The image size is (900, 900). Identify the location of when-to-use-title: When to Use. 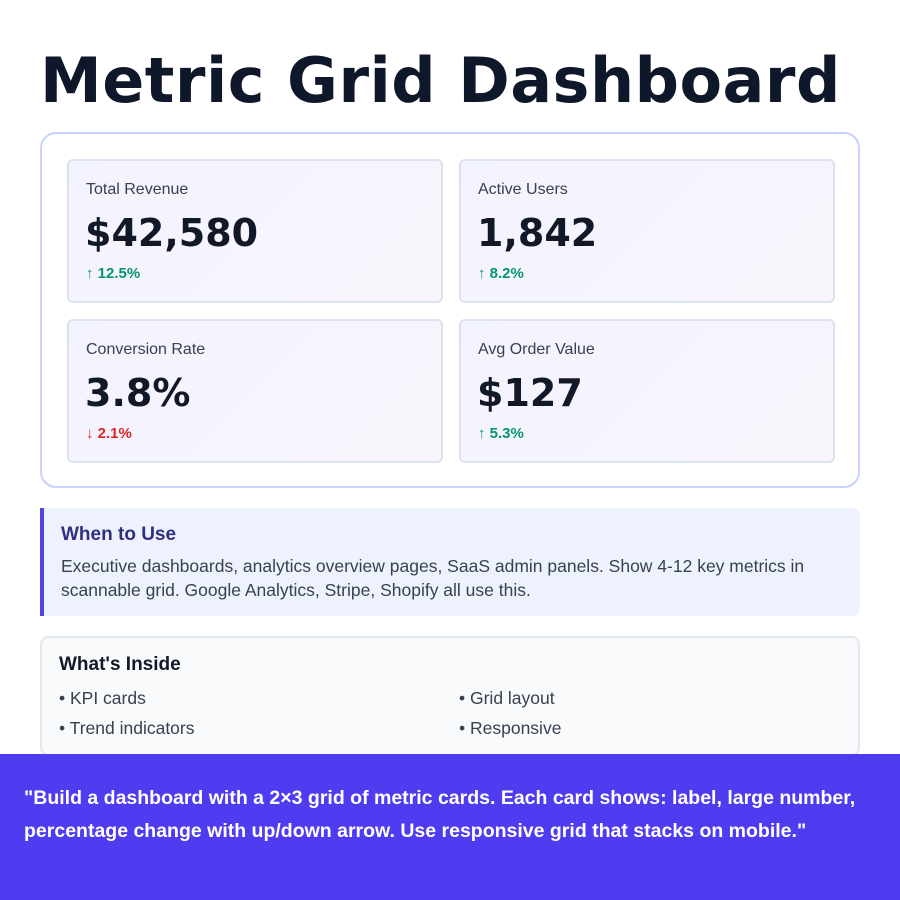
(119, 534).